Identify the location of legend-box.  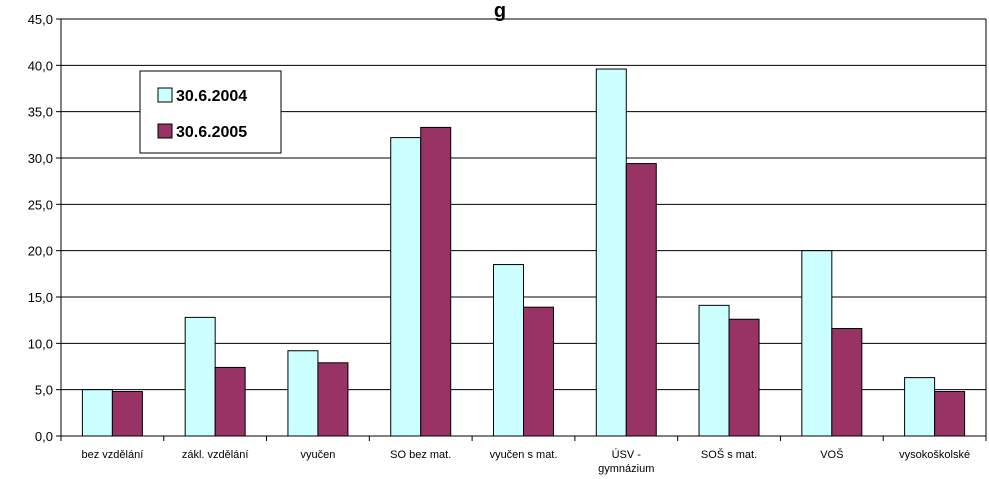
(210, 112).